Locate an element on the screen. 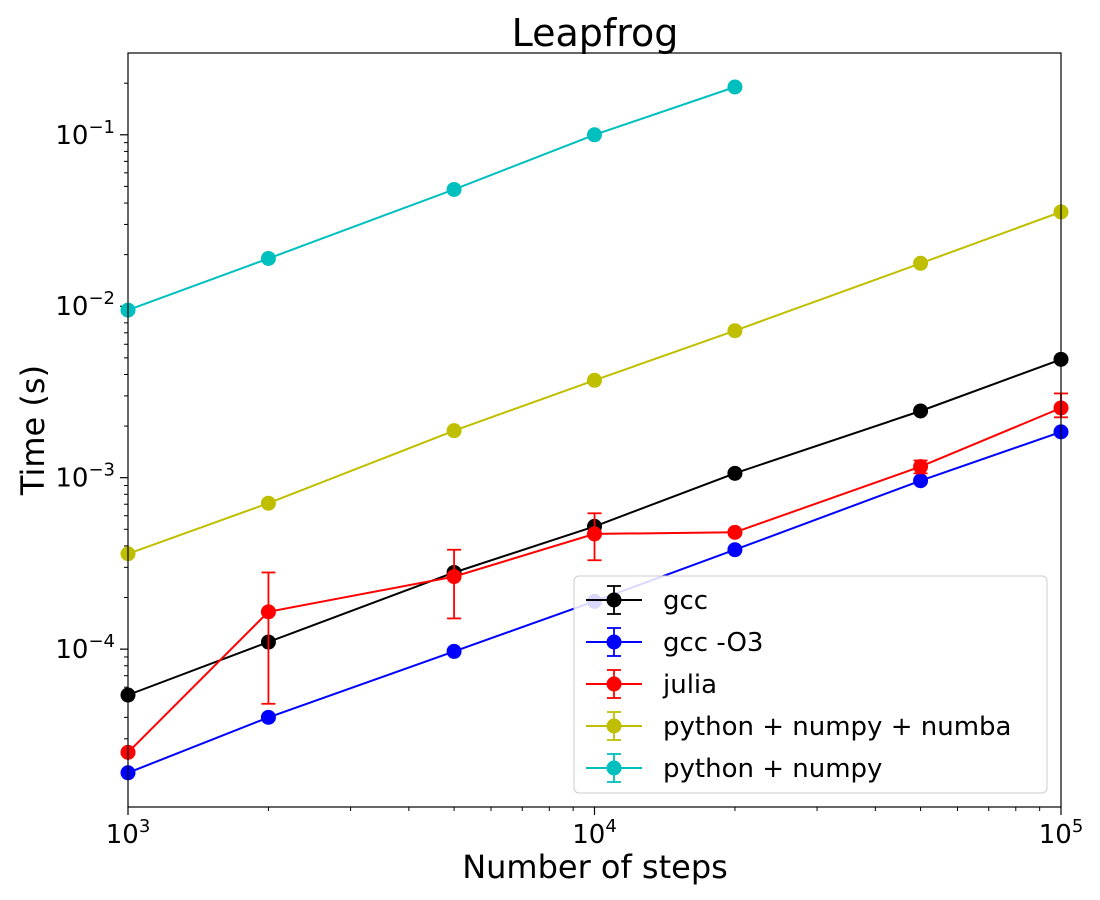 Image resolution: width=1100 pixels, height=900 pixels. legend-label: gcc -O3 is located at coordinates (713, 643).